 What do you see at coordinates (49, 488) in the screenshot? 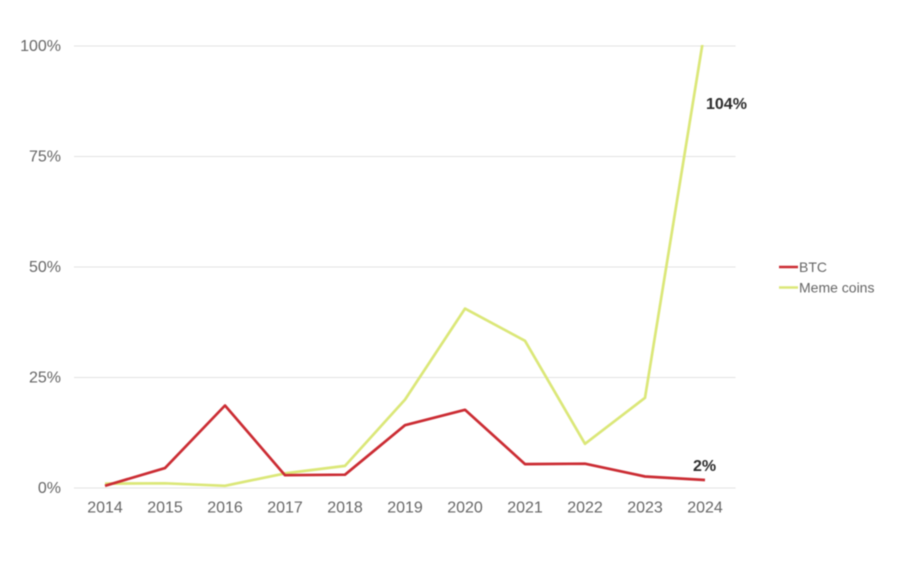
I see `svg-text: 0%` at bounding box center [49, 488].